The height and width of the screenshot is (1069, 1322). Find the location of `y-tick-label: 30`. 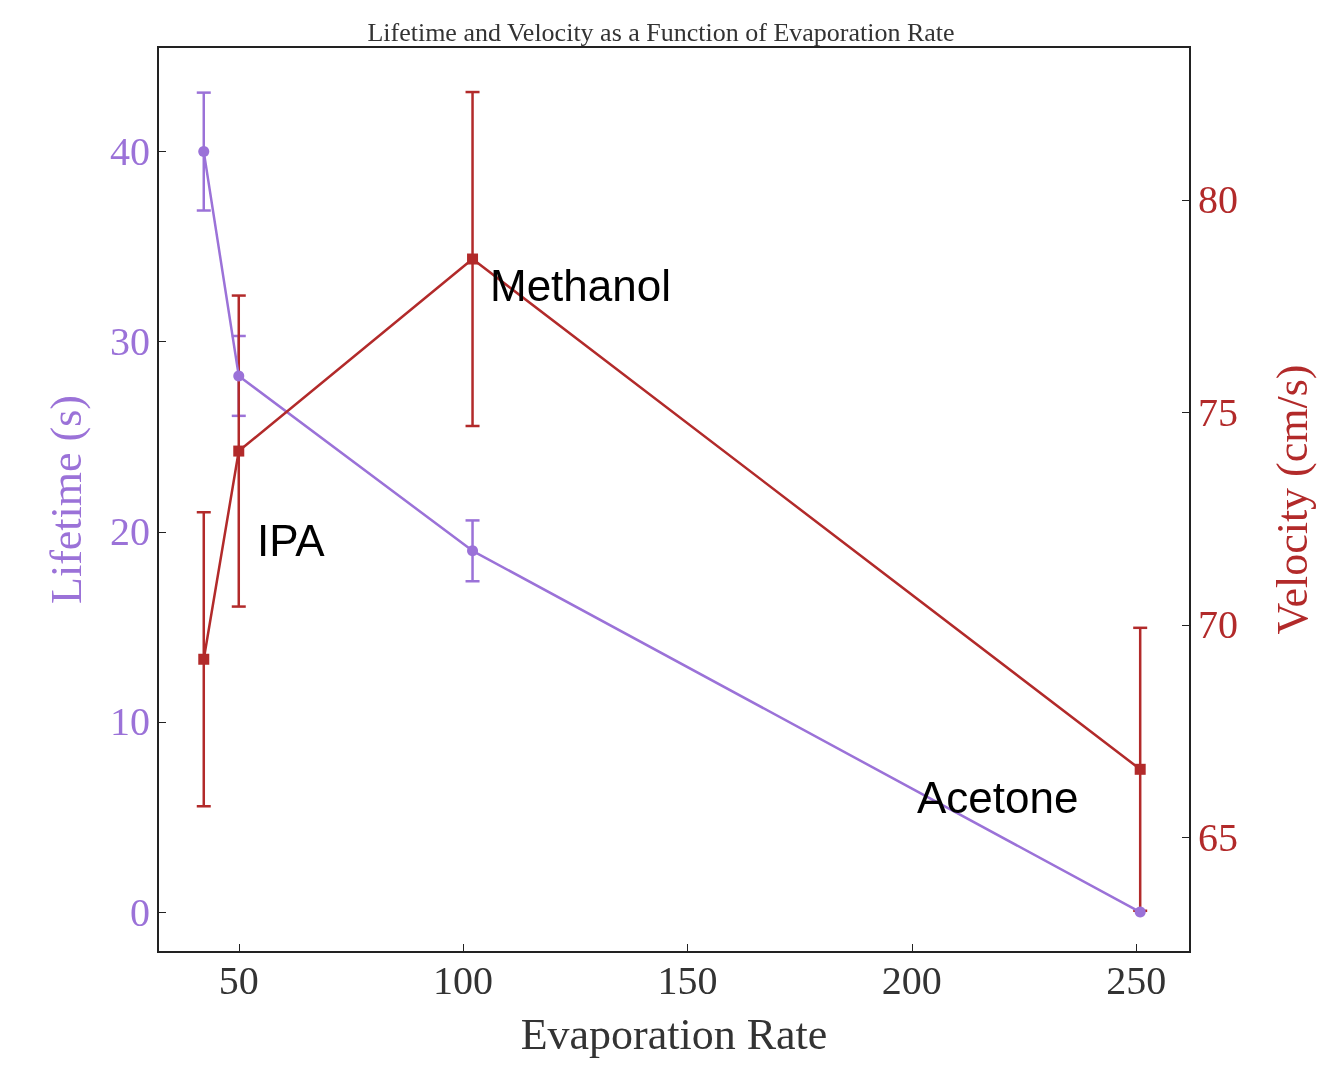

y-tick-label: 30 is located at coordinates (130, 342).